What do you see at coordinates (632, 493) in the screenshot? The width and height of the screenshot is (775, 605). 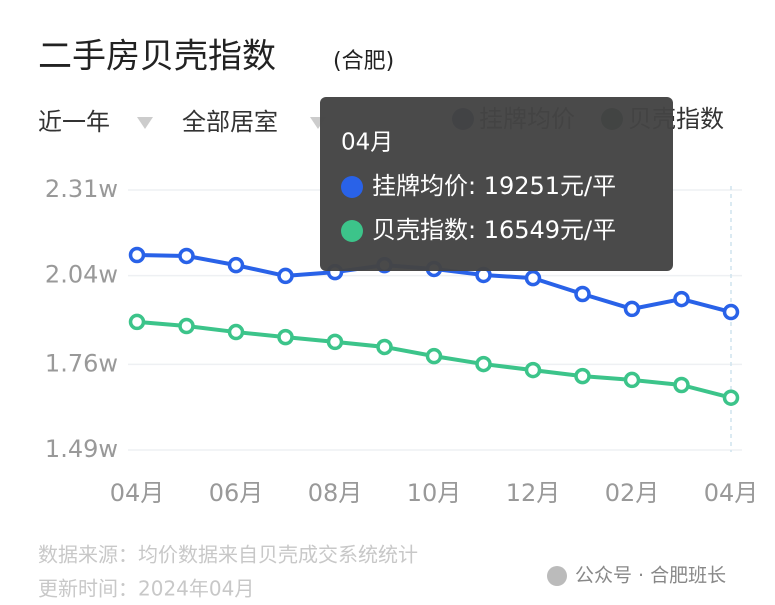 I see `x-tick-label: 02月` at bounding box center [632, 493].